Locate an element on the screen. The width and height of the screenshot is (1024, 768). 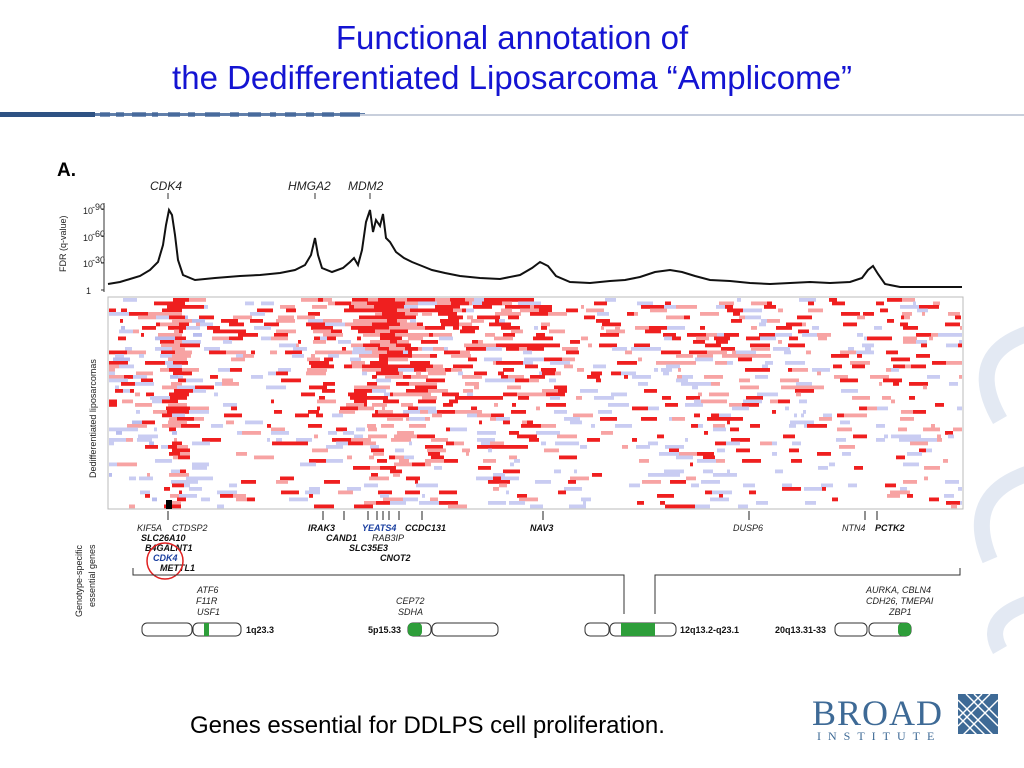
fdr-tick-90-base: 10 is located at coordinates (88, 211).